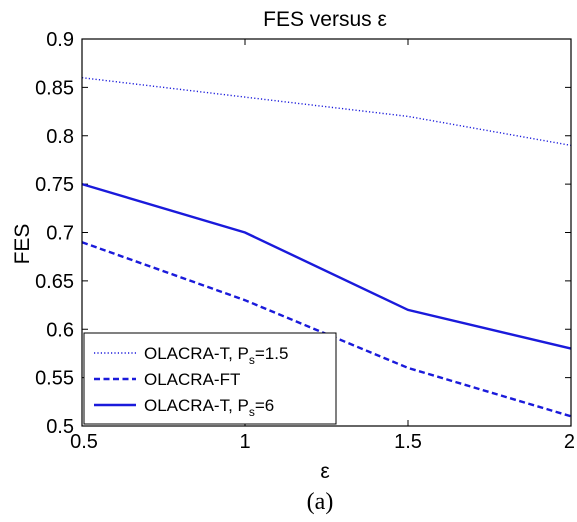 Image resolution: width=577 pixels, height=522 pixels. I want to click on x-tick-label: 2, so click(569, 442).